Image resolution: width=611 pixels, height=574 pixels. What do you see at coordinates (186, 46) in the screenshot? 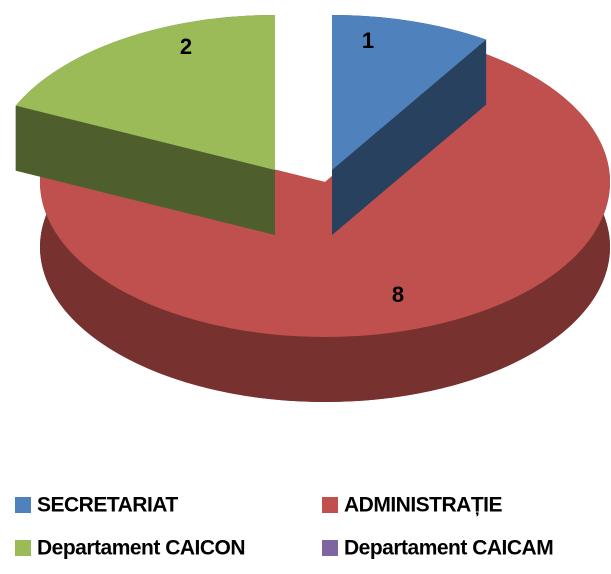
I see `data-label: 2` at bounding box center [186, 46].